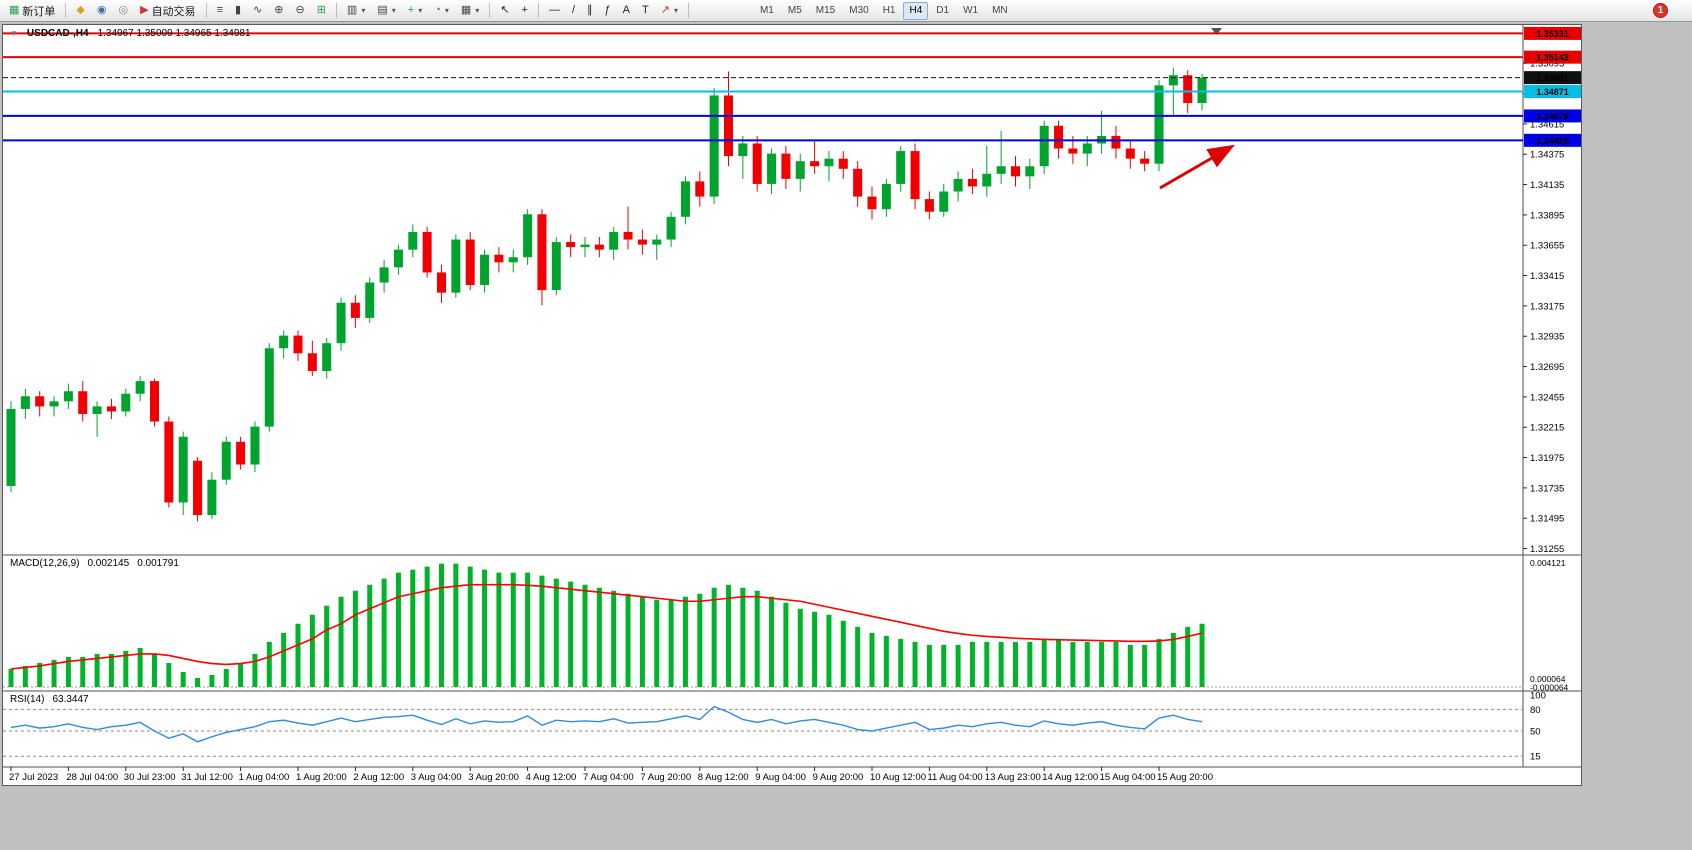 Image resolution: width=1692 pixels, height=850 pixels. Describe the element at coordinates (299, 11) in the screenshot. I see `zoom-out-button: ⊖` at that location.